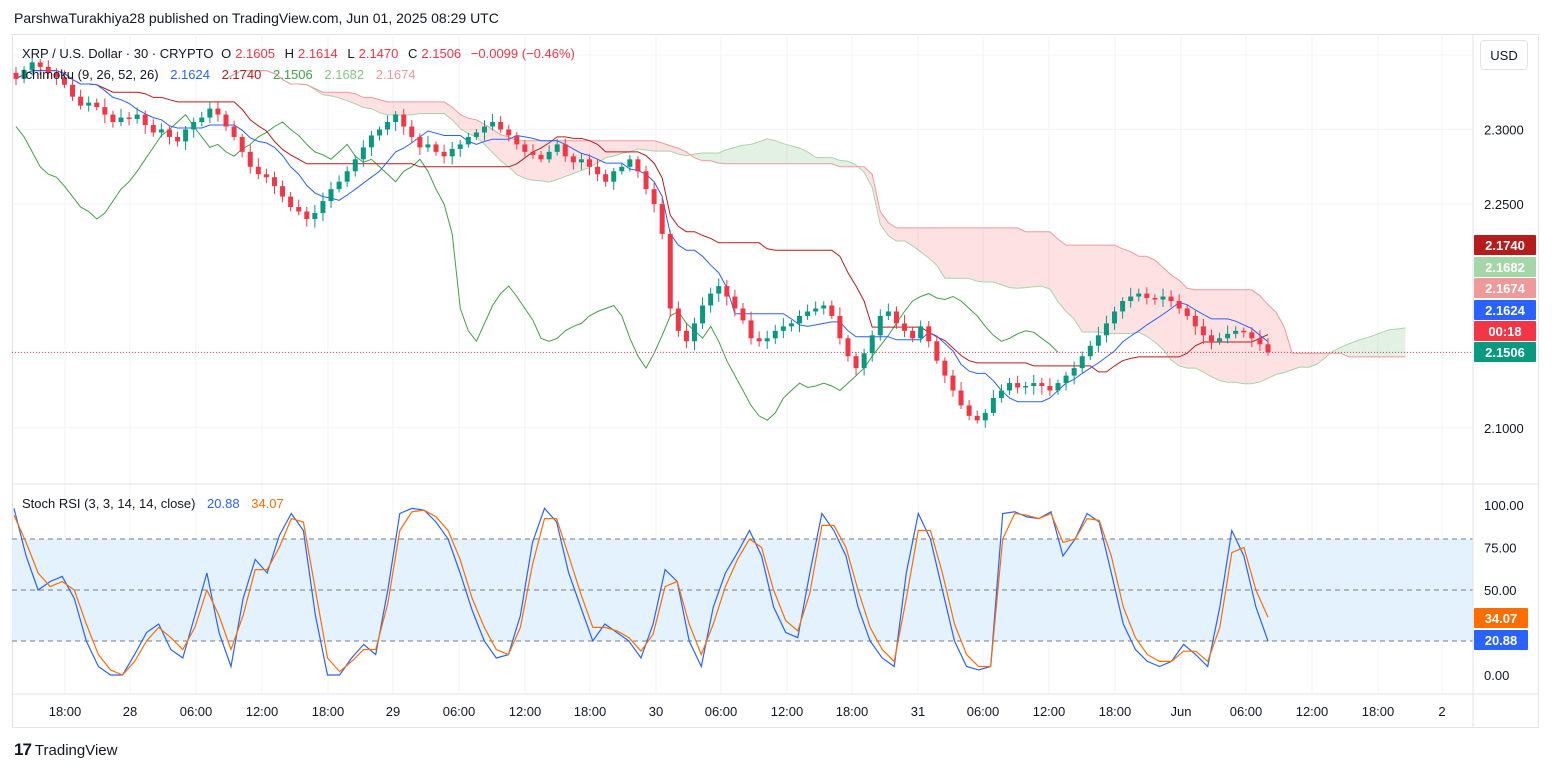 Image resolution: width=1553 pixels, height=772 pixels. What do you see at coordinates (1504, 129) in the screenshot?
I see `y-tick-label: 2.3000` at bounding box center [1504, 129].